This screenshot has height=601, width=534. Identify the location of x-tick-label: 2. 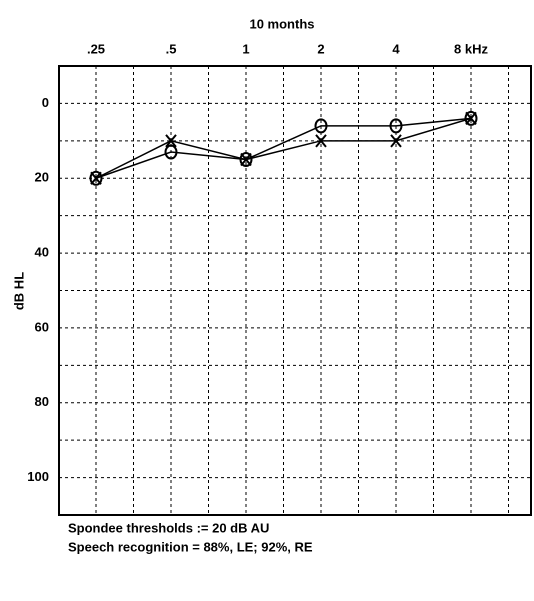
(320, 48).